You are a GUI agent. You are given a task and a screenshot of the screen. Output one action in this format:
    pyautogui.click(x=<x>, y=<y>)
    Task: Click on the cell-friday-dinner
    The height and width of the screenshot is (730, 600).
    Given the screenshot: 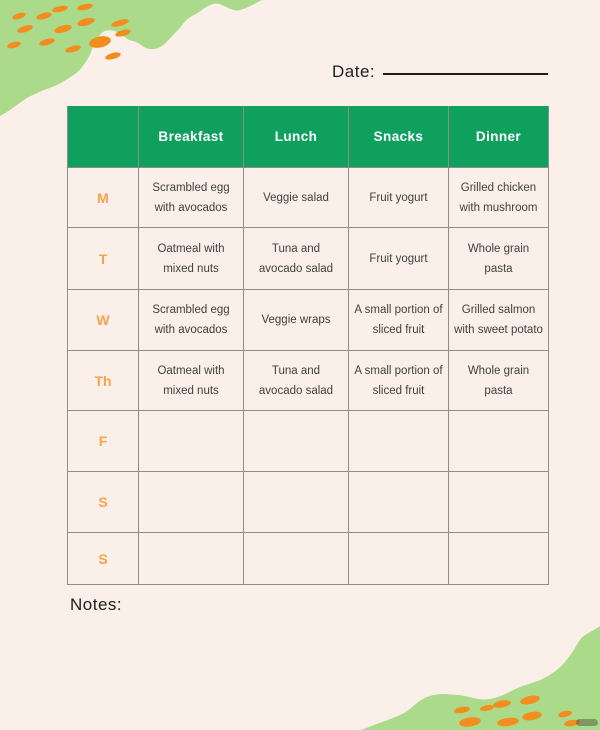 What is the action you would take?
    pyautogui.click(x=499, y=441)
    